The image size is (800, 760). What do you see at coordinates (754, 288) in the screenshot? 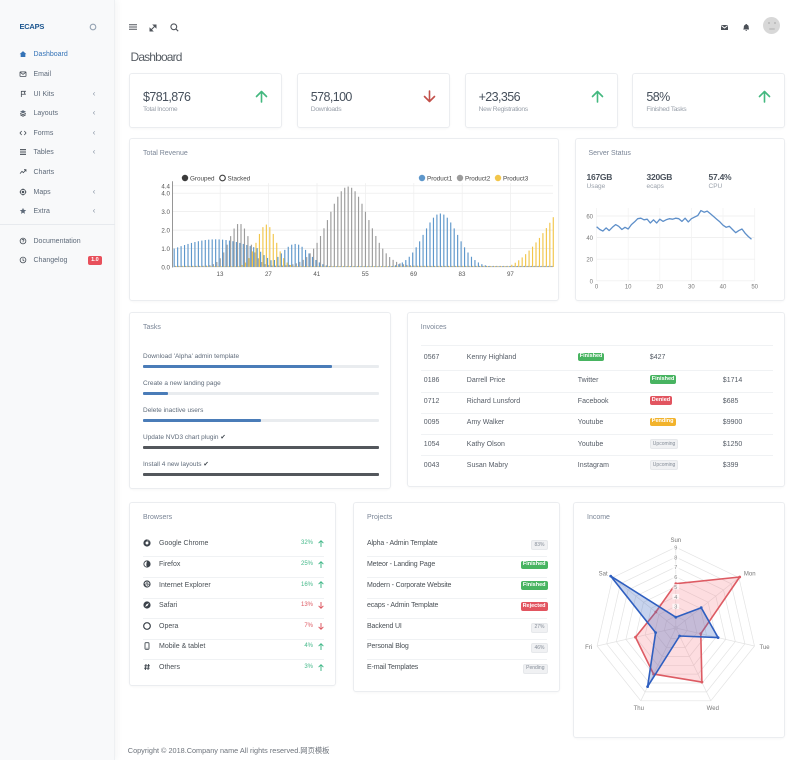
I see `svg-text: 50` at bounding box center [754, 288].